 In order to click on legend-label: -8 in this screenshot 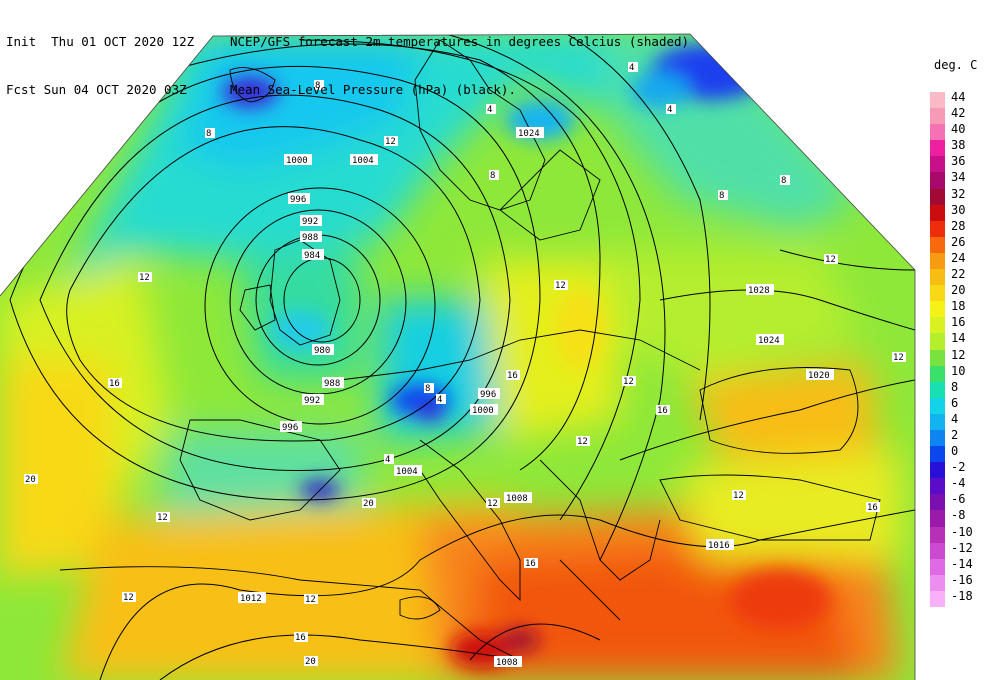, I will do `click(958, 515)`.